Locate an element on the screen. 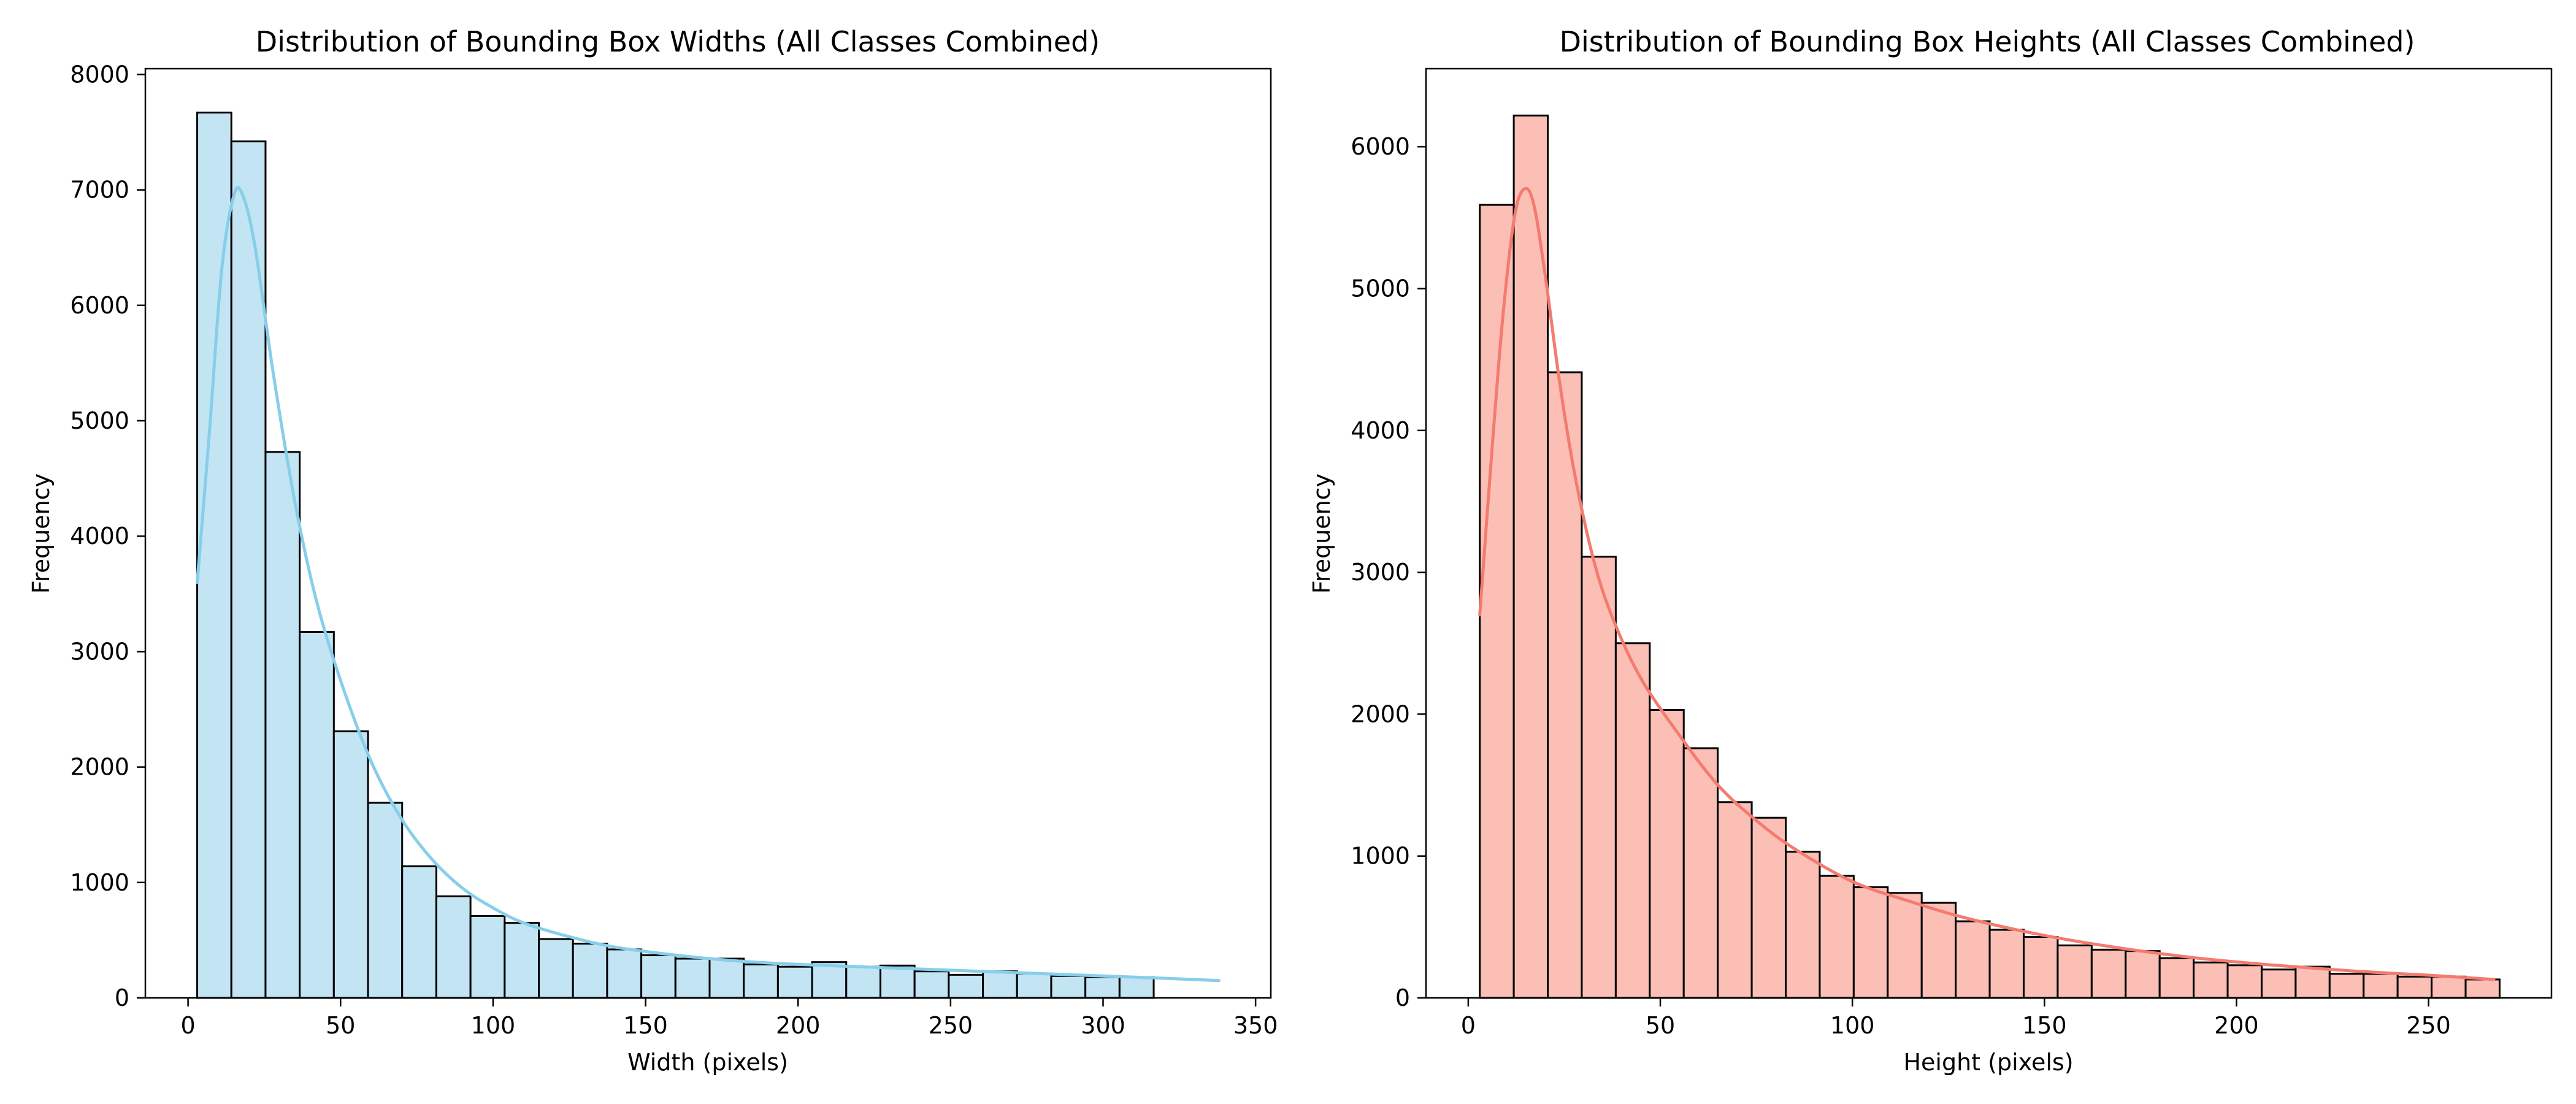 The height and width of the screenshot is (1104, 2576). x-axis-ticks: 0 50 100 150 200 250 is located at coordinates (1956, 1018).